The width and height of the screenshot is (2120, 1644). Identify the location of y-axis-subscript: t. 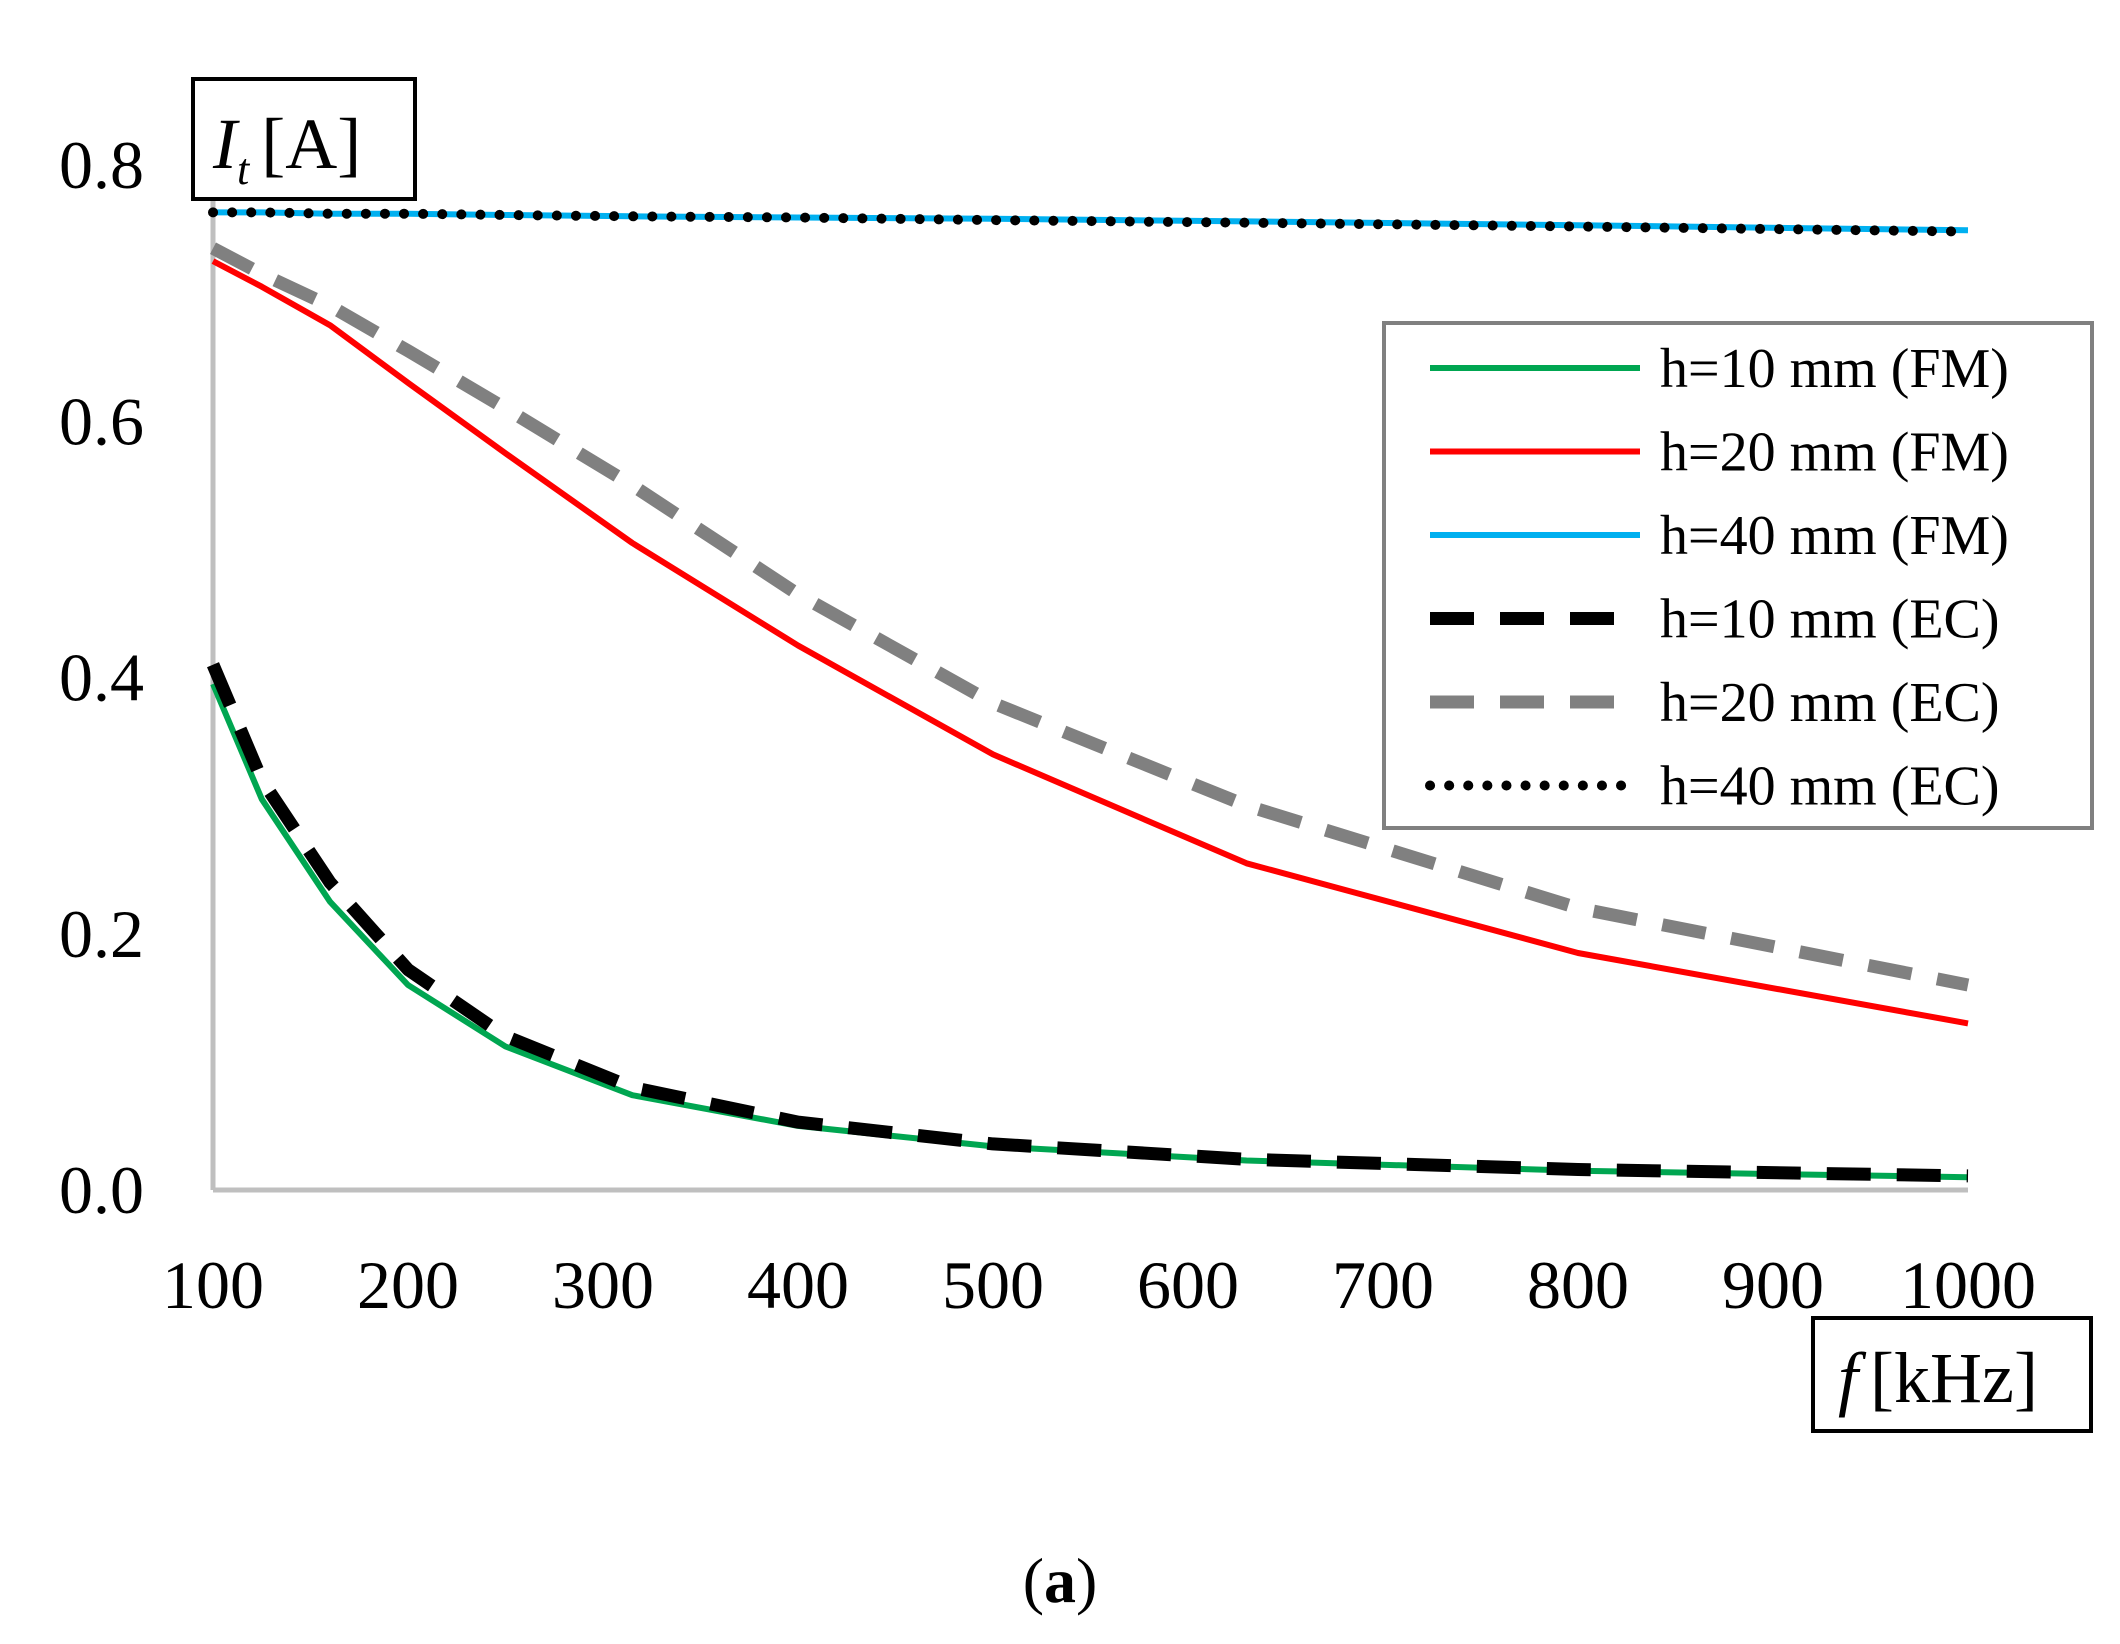
(244, 169).